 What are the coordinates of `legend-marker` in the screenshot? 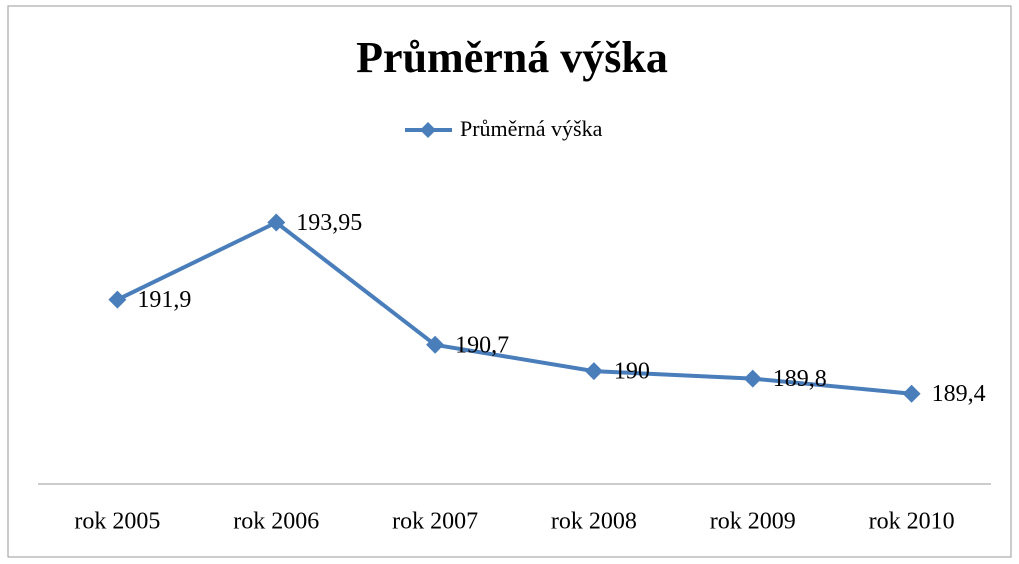 It's located at (428, 130).